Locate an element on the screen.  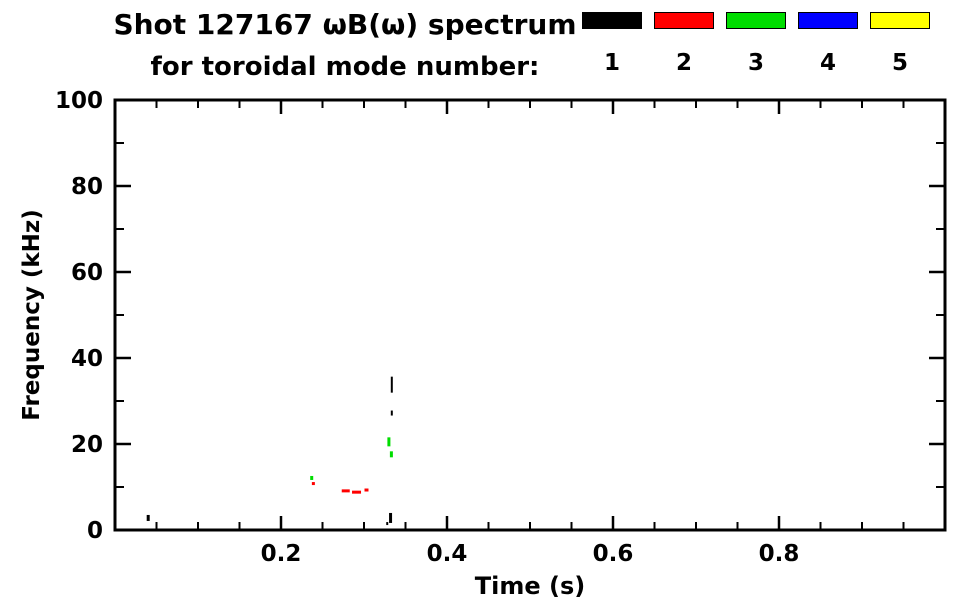
x-tick-label: 0.8 is located at coordinates (779, 554).